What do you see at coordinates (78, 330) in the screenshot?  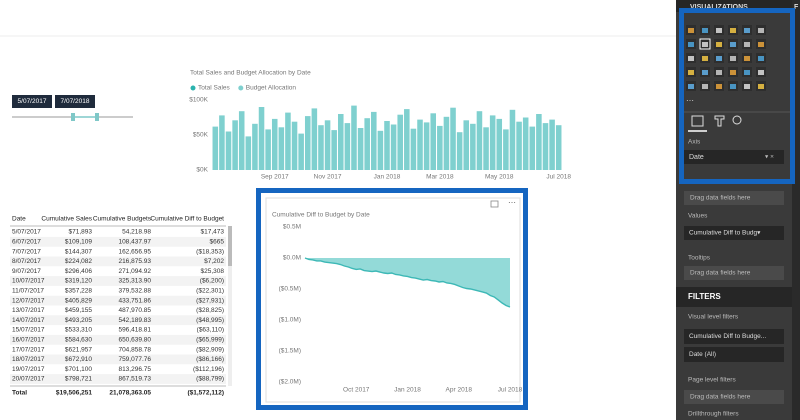 I see `table-cell: $533,310` at bounding box center [78, 330].